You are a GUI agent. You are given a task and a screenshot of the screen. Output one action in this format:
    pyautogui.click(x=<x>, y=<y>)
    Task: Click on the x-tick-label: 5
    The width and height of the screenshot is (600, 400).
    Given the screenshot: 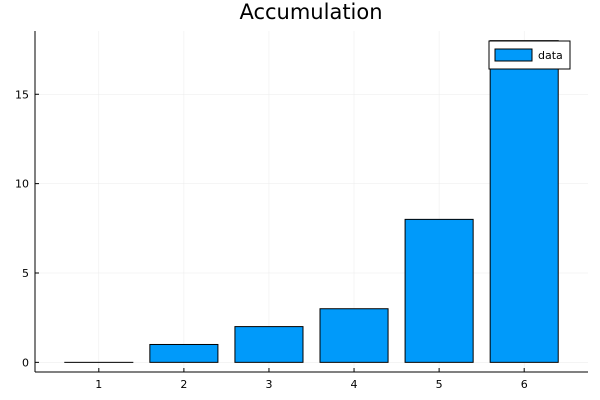 What is the action you would take?
    pyautogui.click(x=439, y=384)
    